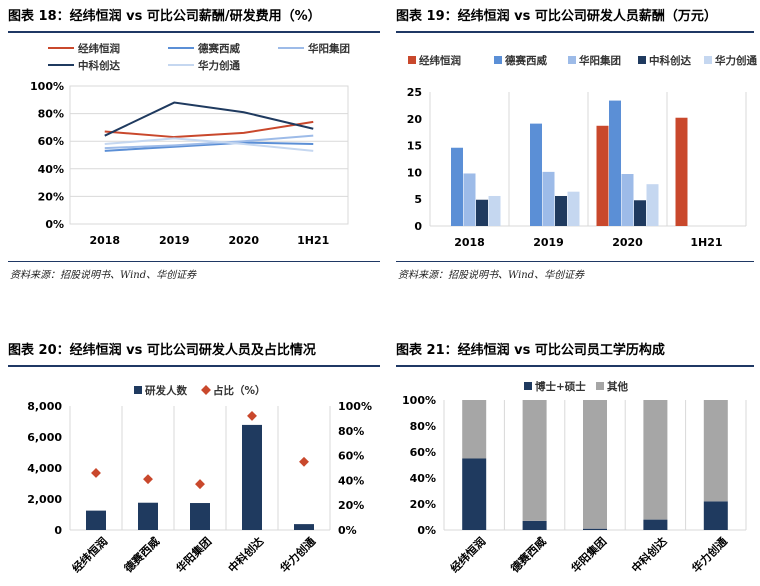 This screenshot has height=586, width=760. Describe the element at coordinates (426, 530) in the screenshot. I see `y-tick-label: 0%` at that location.